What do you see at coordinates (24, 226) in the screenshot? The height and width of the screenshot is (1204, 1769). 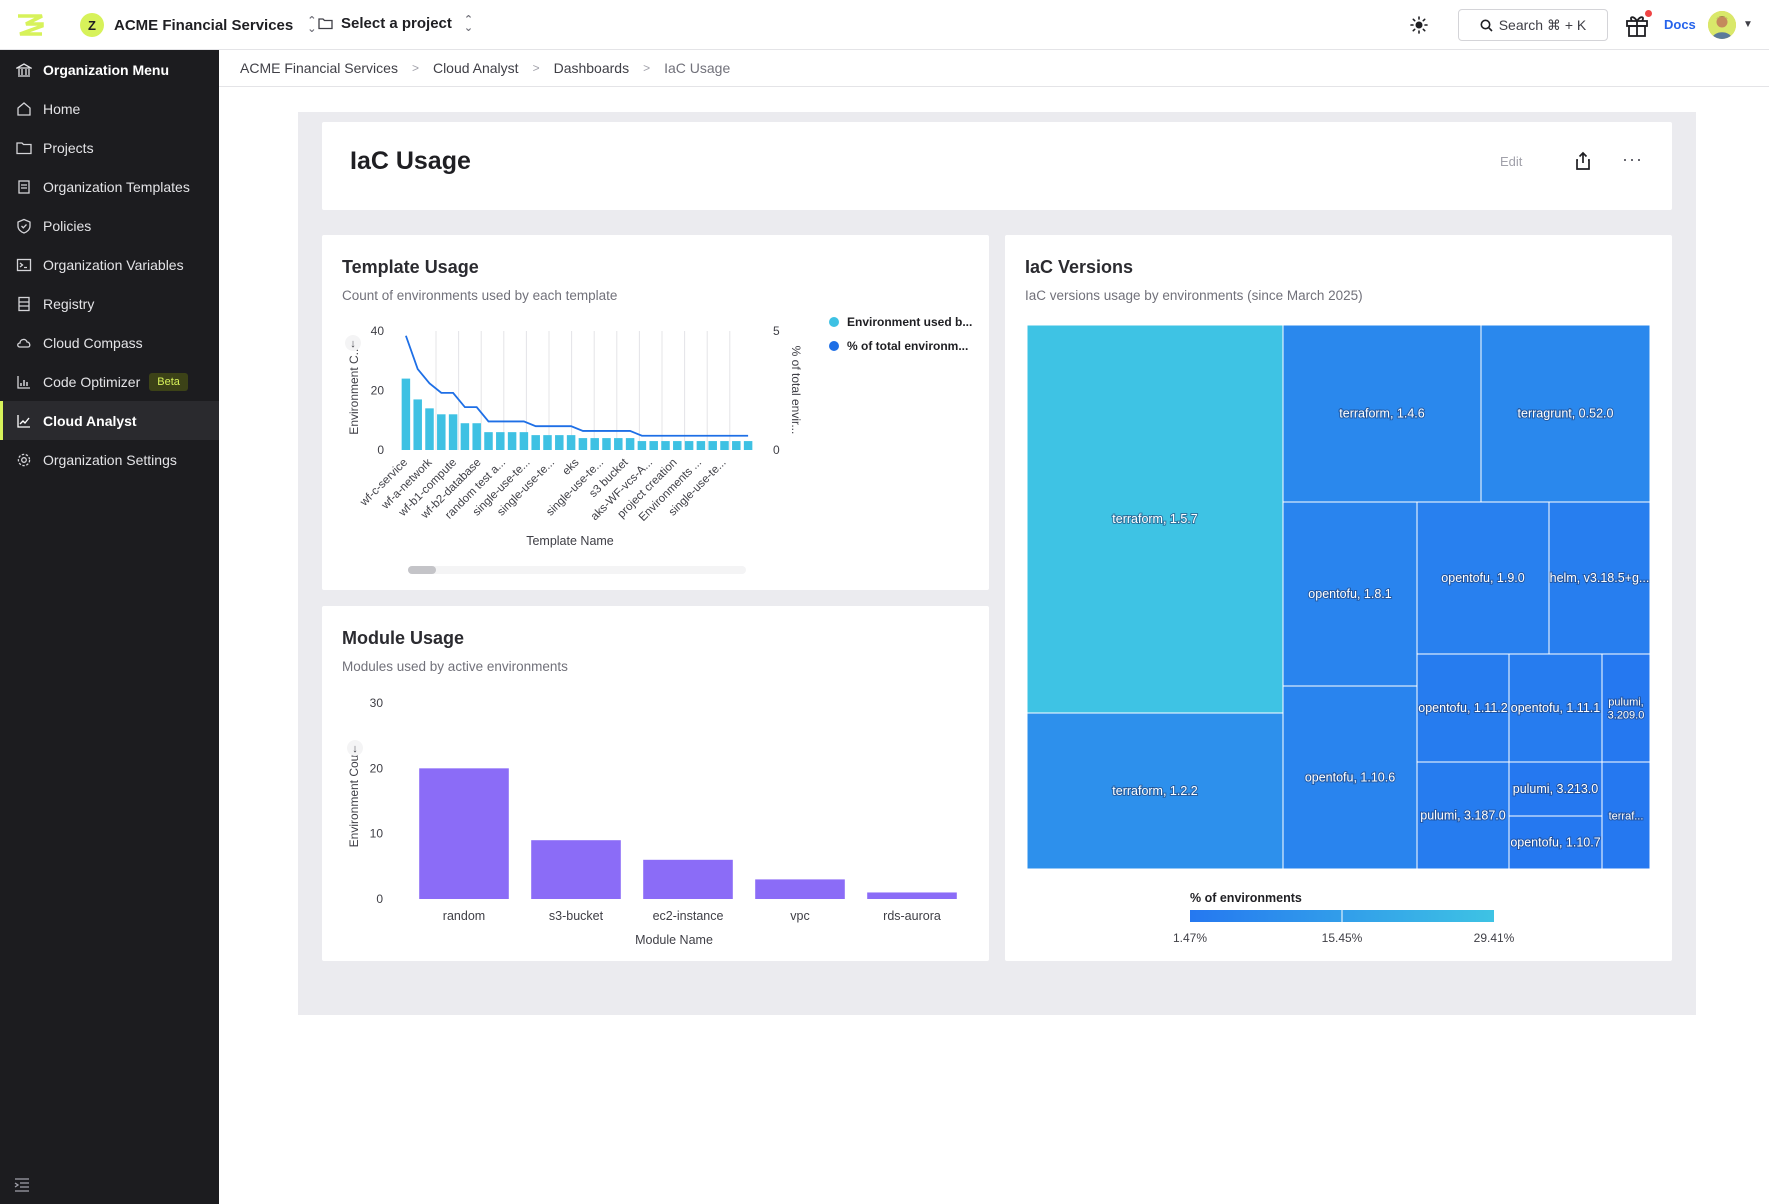 I see `shield-icon` at bounding box center [24, 226].